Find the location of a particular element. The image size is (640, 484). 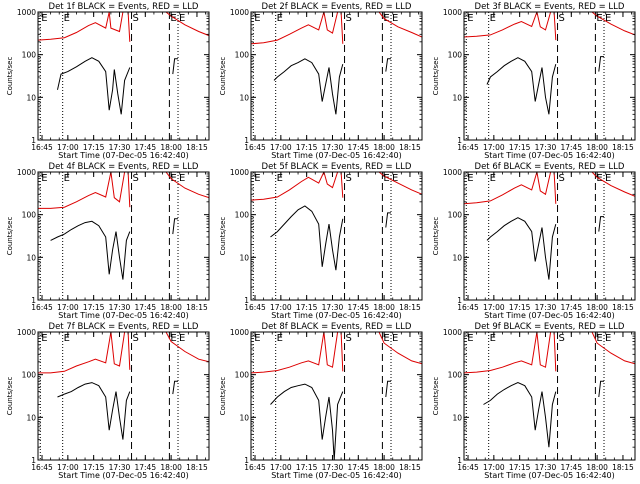

panel-title: Det 2f BLACK = Events, RED = LLD is located at coordinates (337, 7).